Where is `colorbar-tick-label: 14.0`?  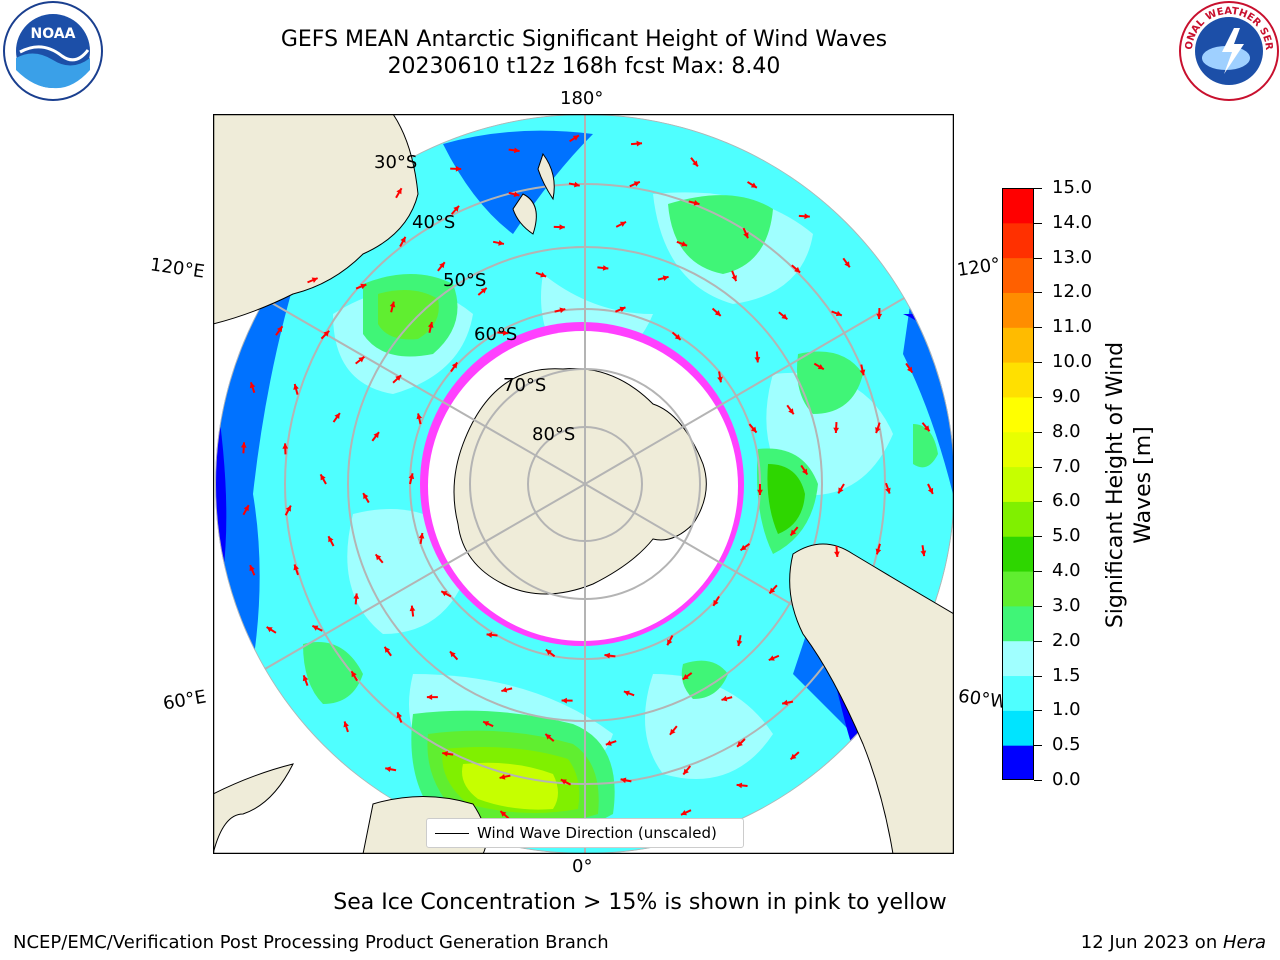 colorbar-tick-label: 14.0 is located at coordinates (1072, 222).